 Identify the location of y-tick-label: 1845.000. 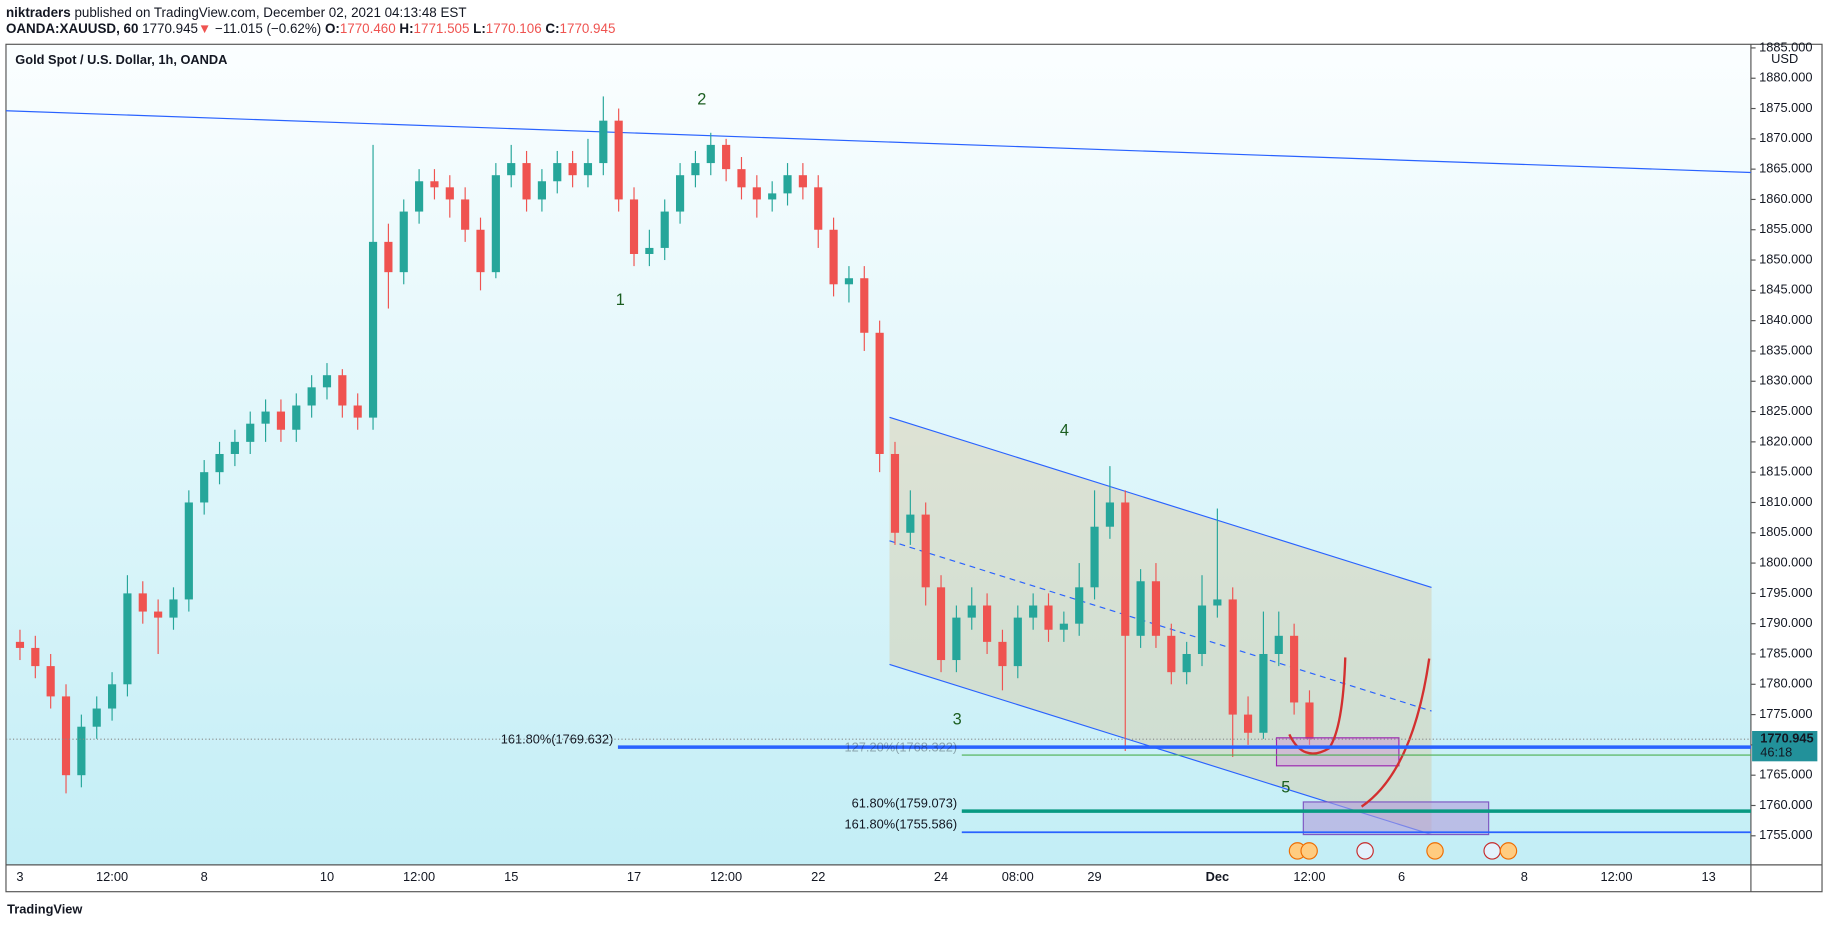
(1785, 289).